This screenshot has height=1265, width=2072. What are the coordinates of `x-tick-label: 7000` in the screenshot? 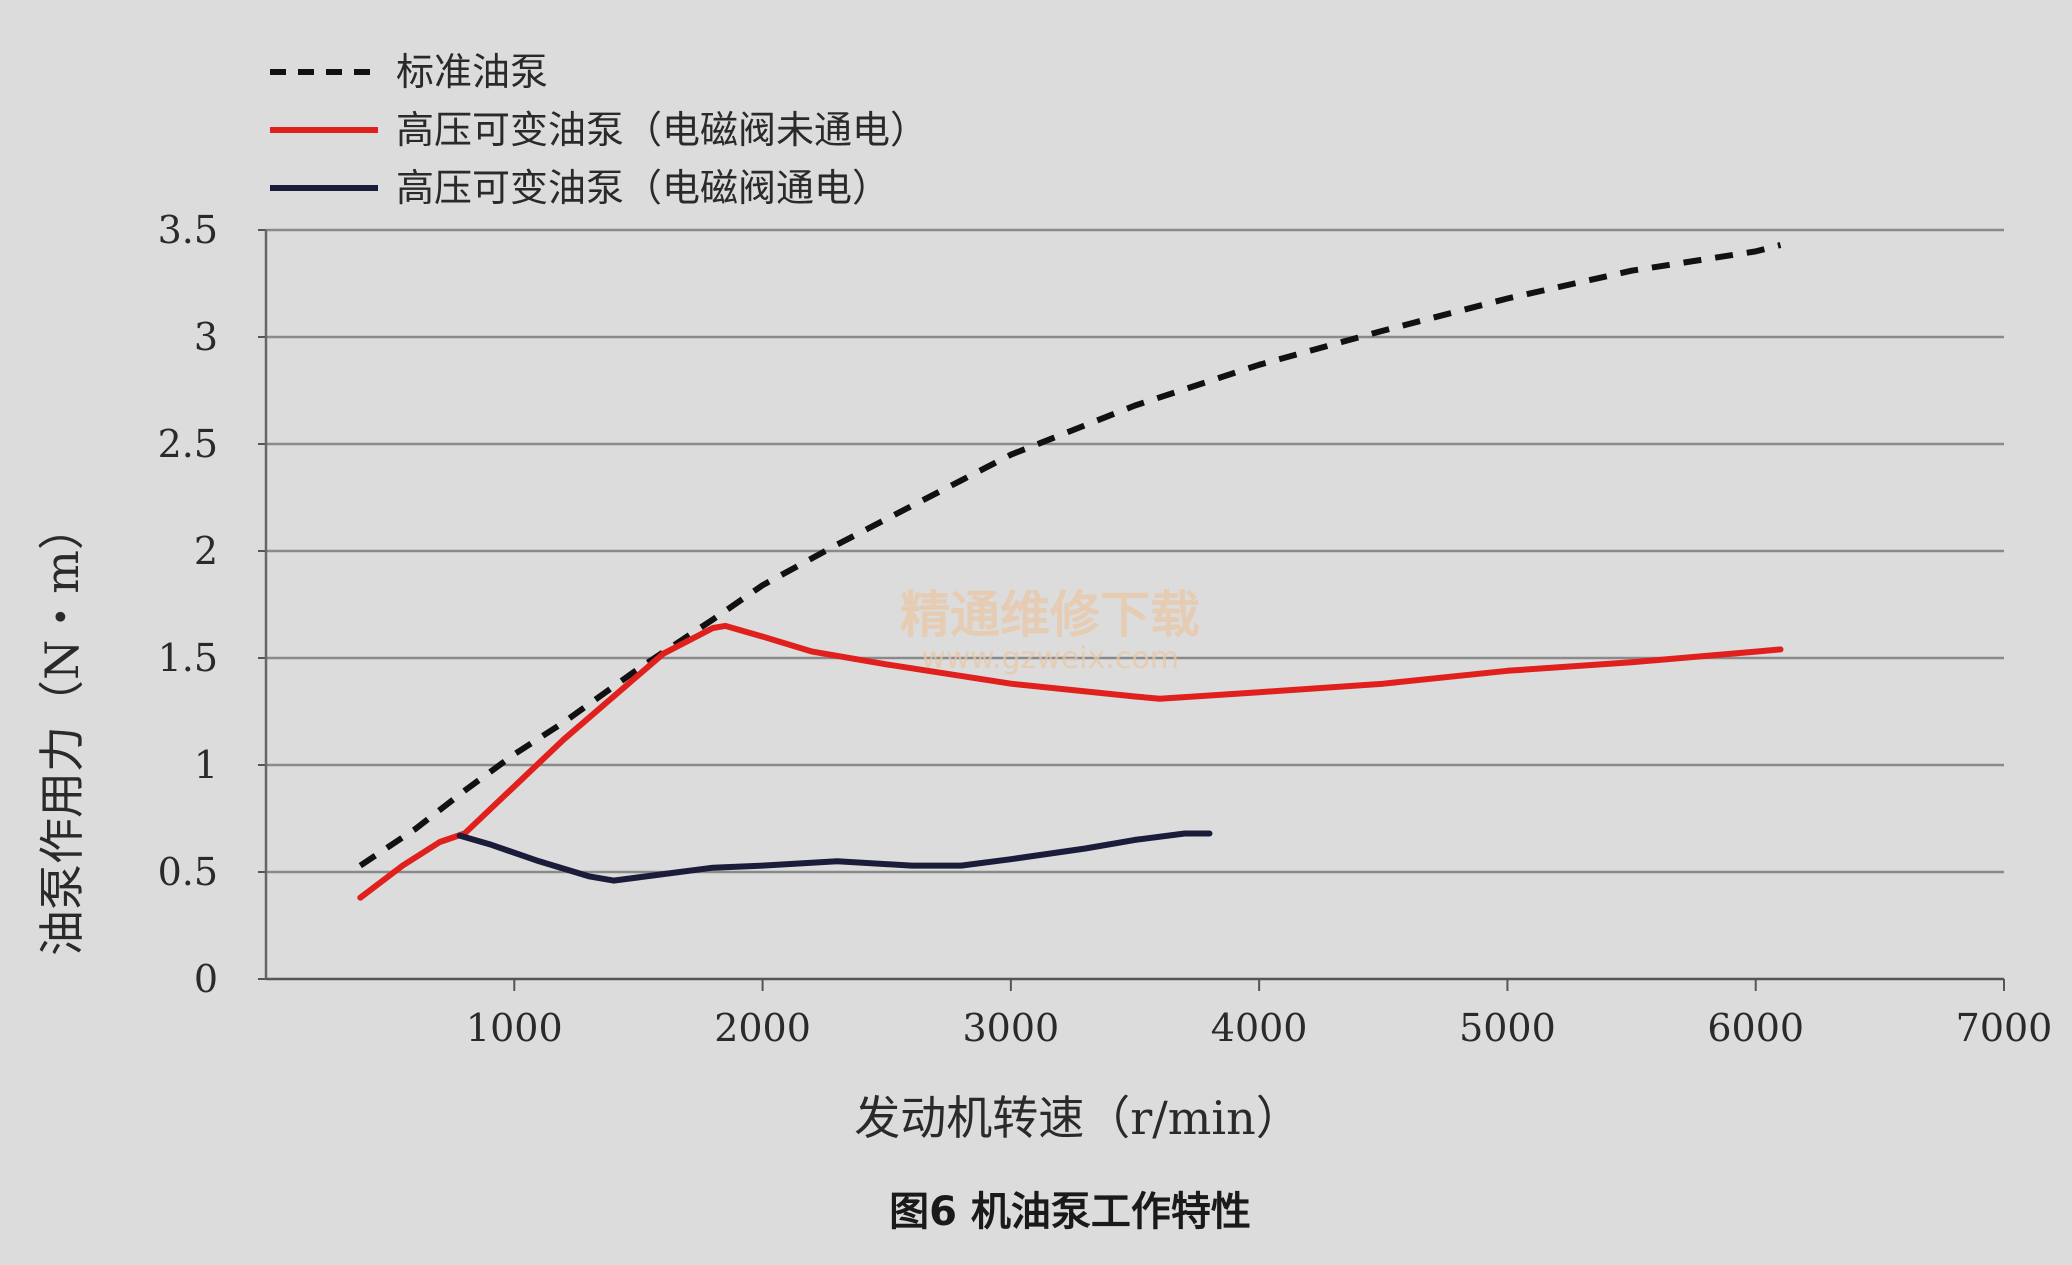 It's located at (2004, 1028).